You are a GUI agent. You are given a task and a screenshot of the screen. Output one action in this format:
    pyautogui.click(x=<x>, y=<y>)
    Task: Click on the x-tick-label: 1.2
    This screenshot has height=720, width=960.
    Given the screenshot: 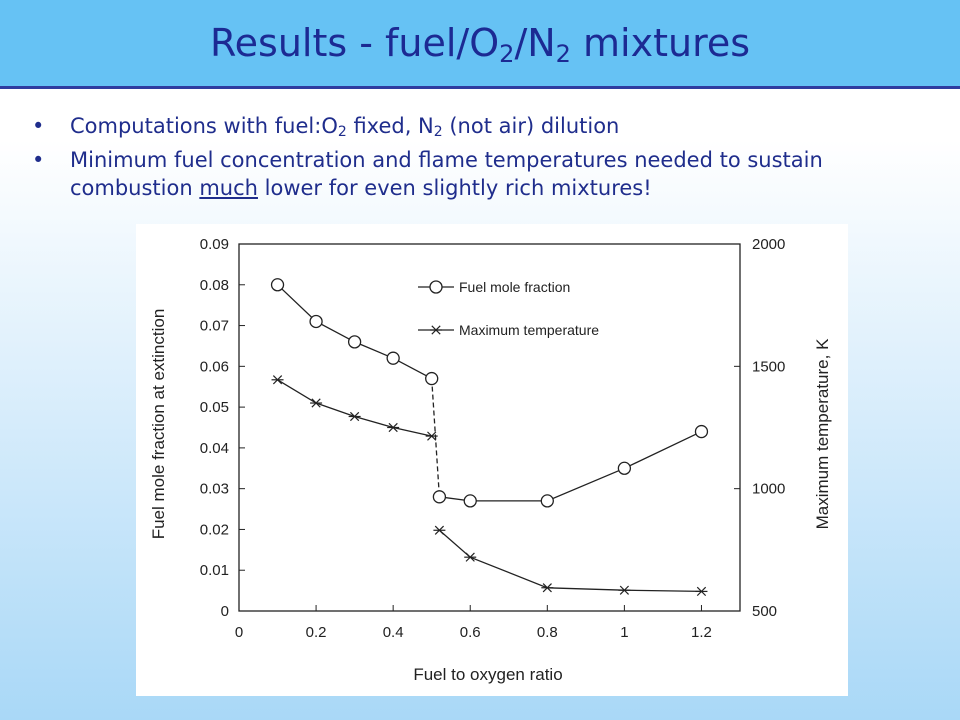 What is the action you would take?
    pyautogui.click(x=701, y=632)
    